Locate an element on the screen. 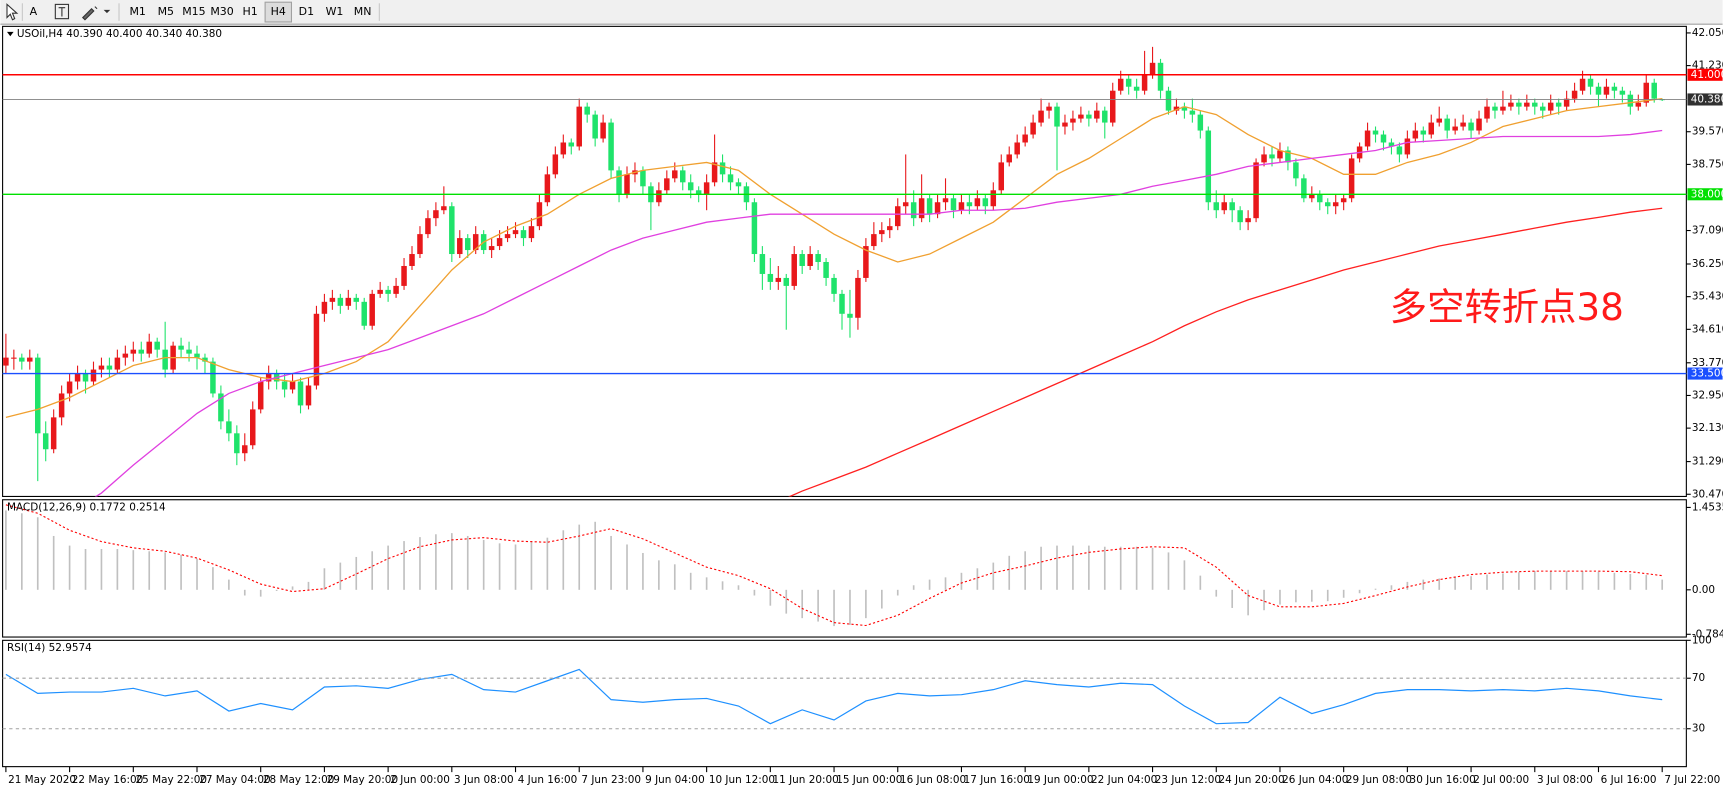  x-tick-label: 28 May 12:00 is located at coordinates (298, 780).